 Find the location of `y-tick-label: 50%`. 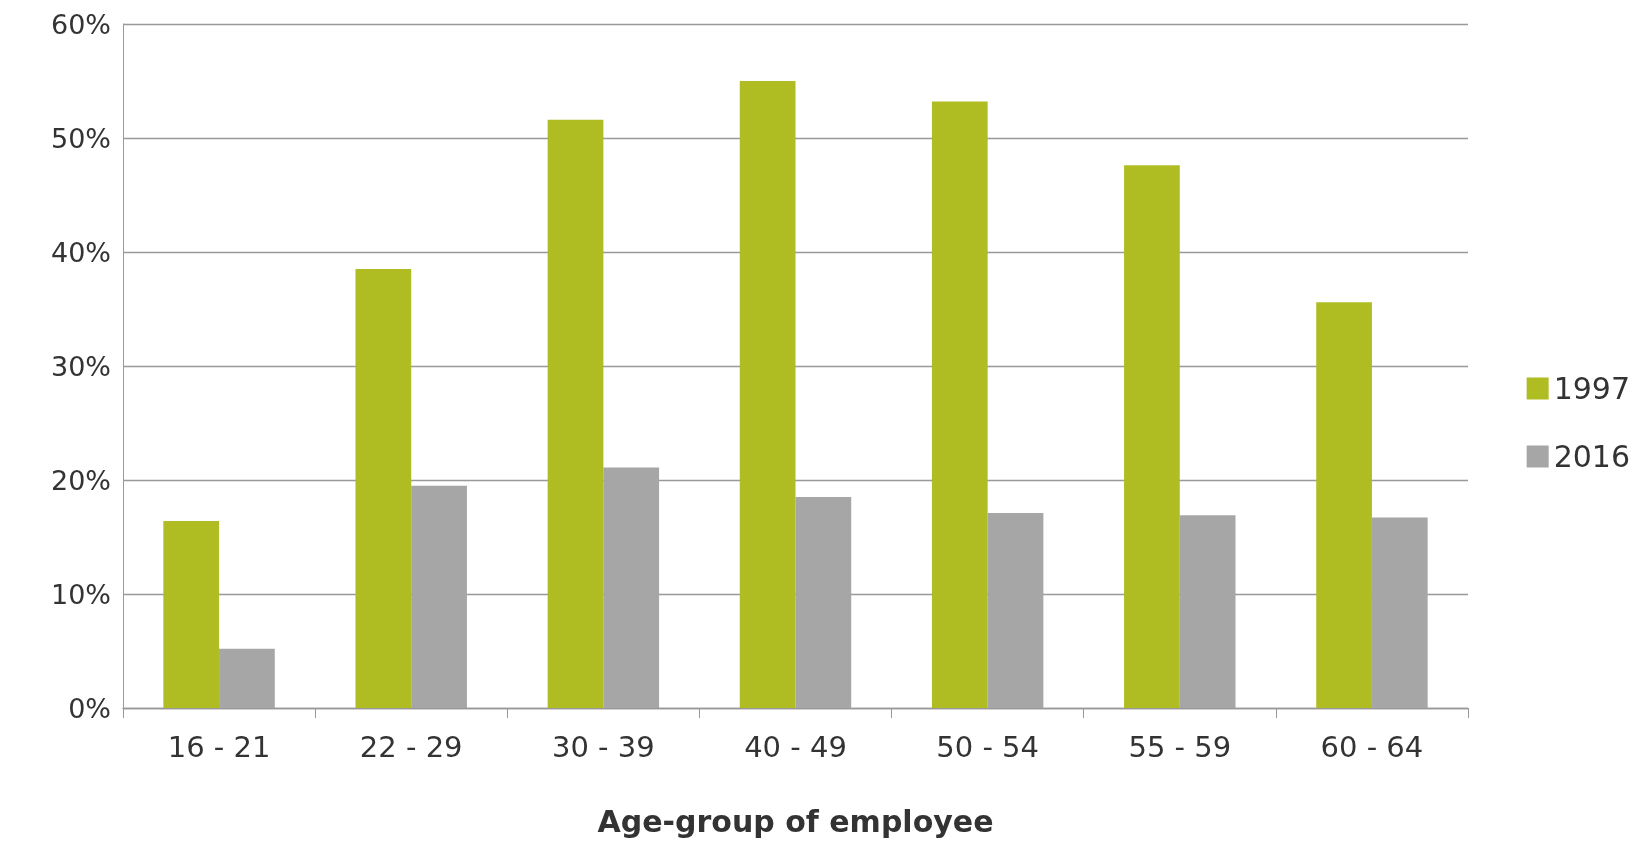

y-tick-label: 50% is located at coordinates (80, 138).